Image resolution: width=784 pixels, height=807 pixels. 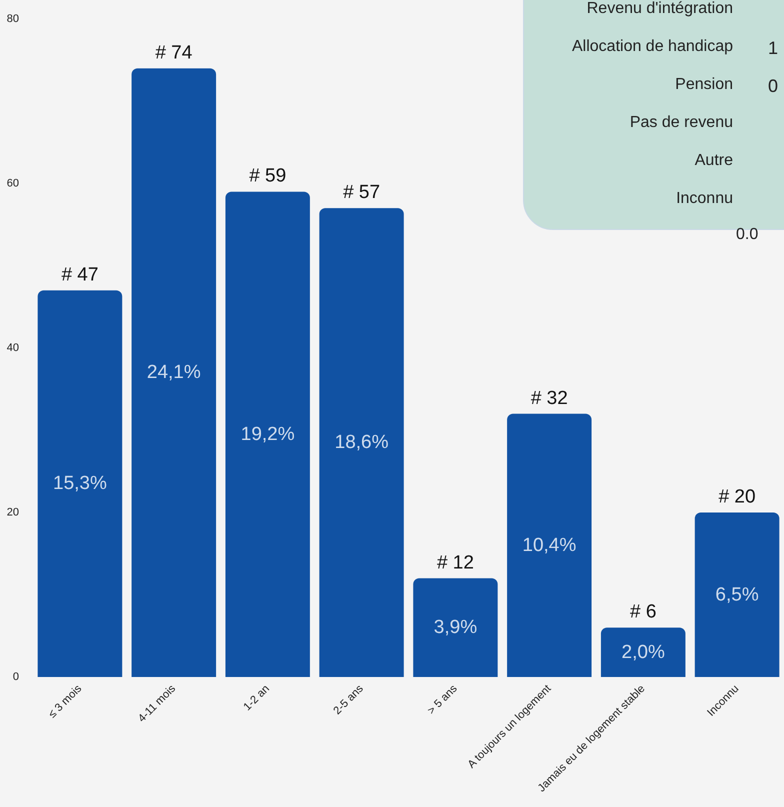 I want to click on x-tick-label: > 5 ans, so click(x=442, y=699).